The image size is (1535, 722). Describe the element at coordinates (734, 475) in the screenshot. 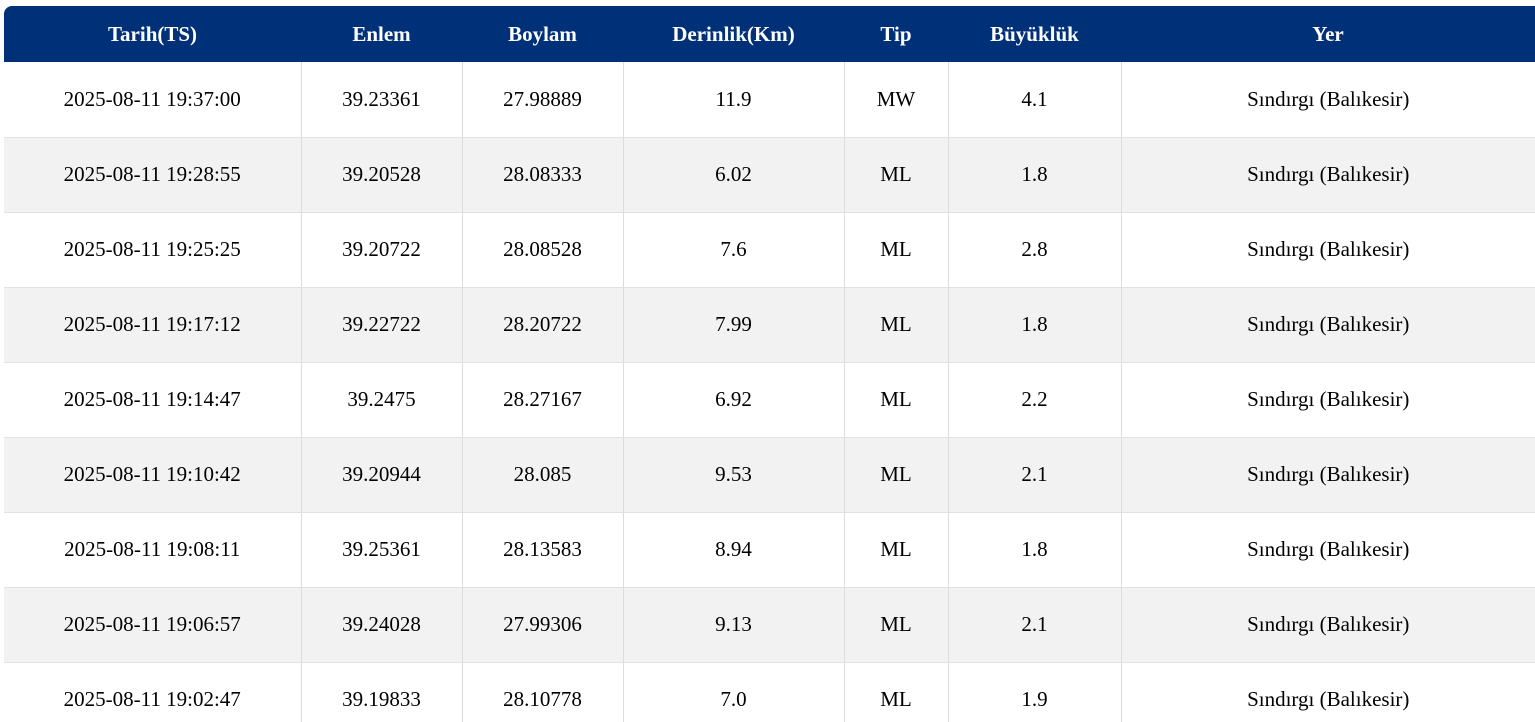

I see `cell-depth: 9.53` at that location.